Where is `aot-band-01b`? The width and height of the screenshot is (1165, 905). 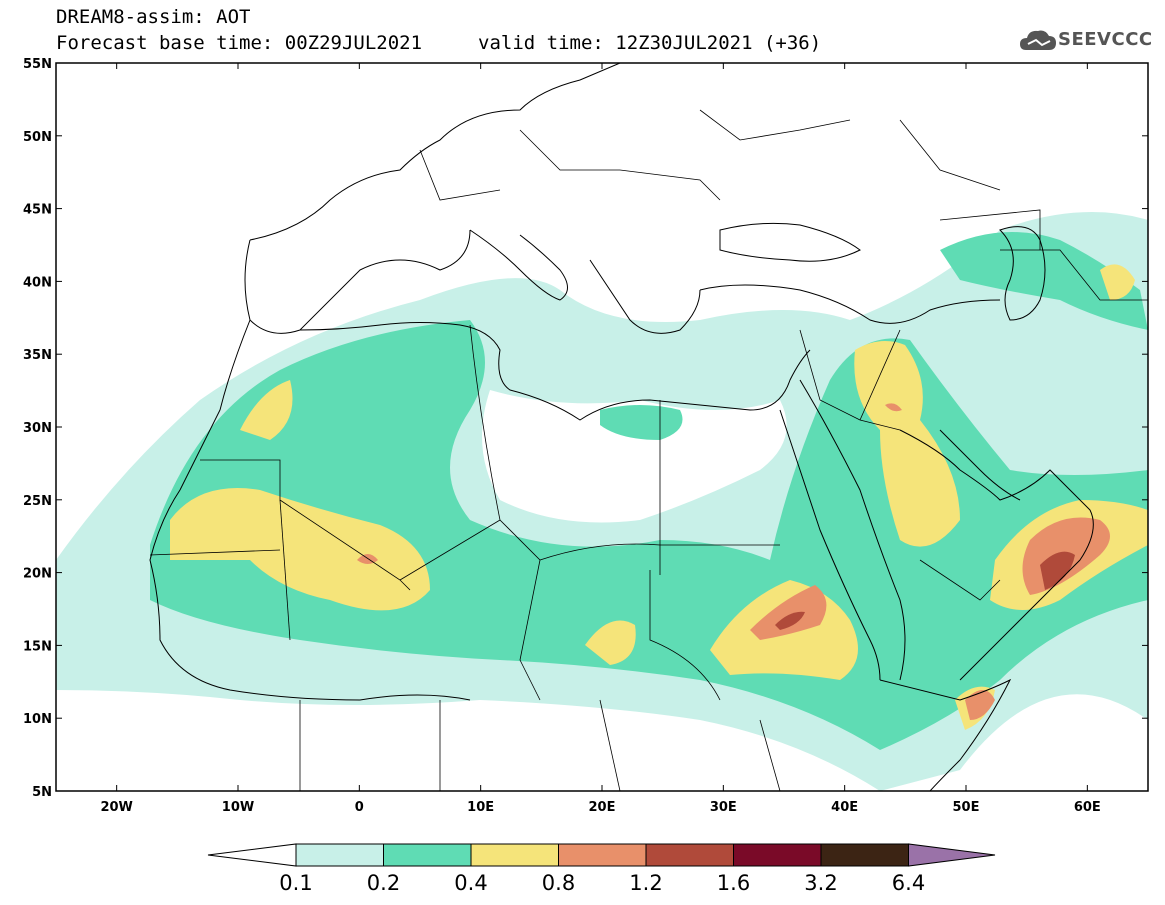
aot-band-01b is located at coordinates (634, 456).